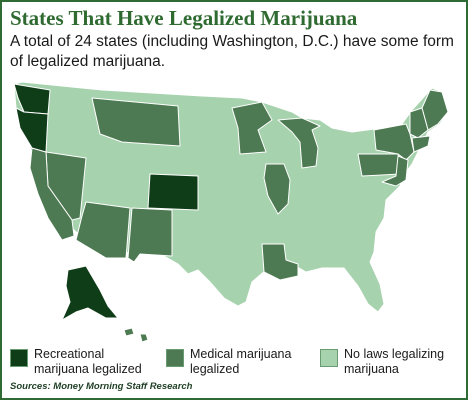 This screenshot has height=400, width=468. What do you see at coordinates (394, 142) in the screenshot?
I see `state-new-york` at bounding box center [394, 142].